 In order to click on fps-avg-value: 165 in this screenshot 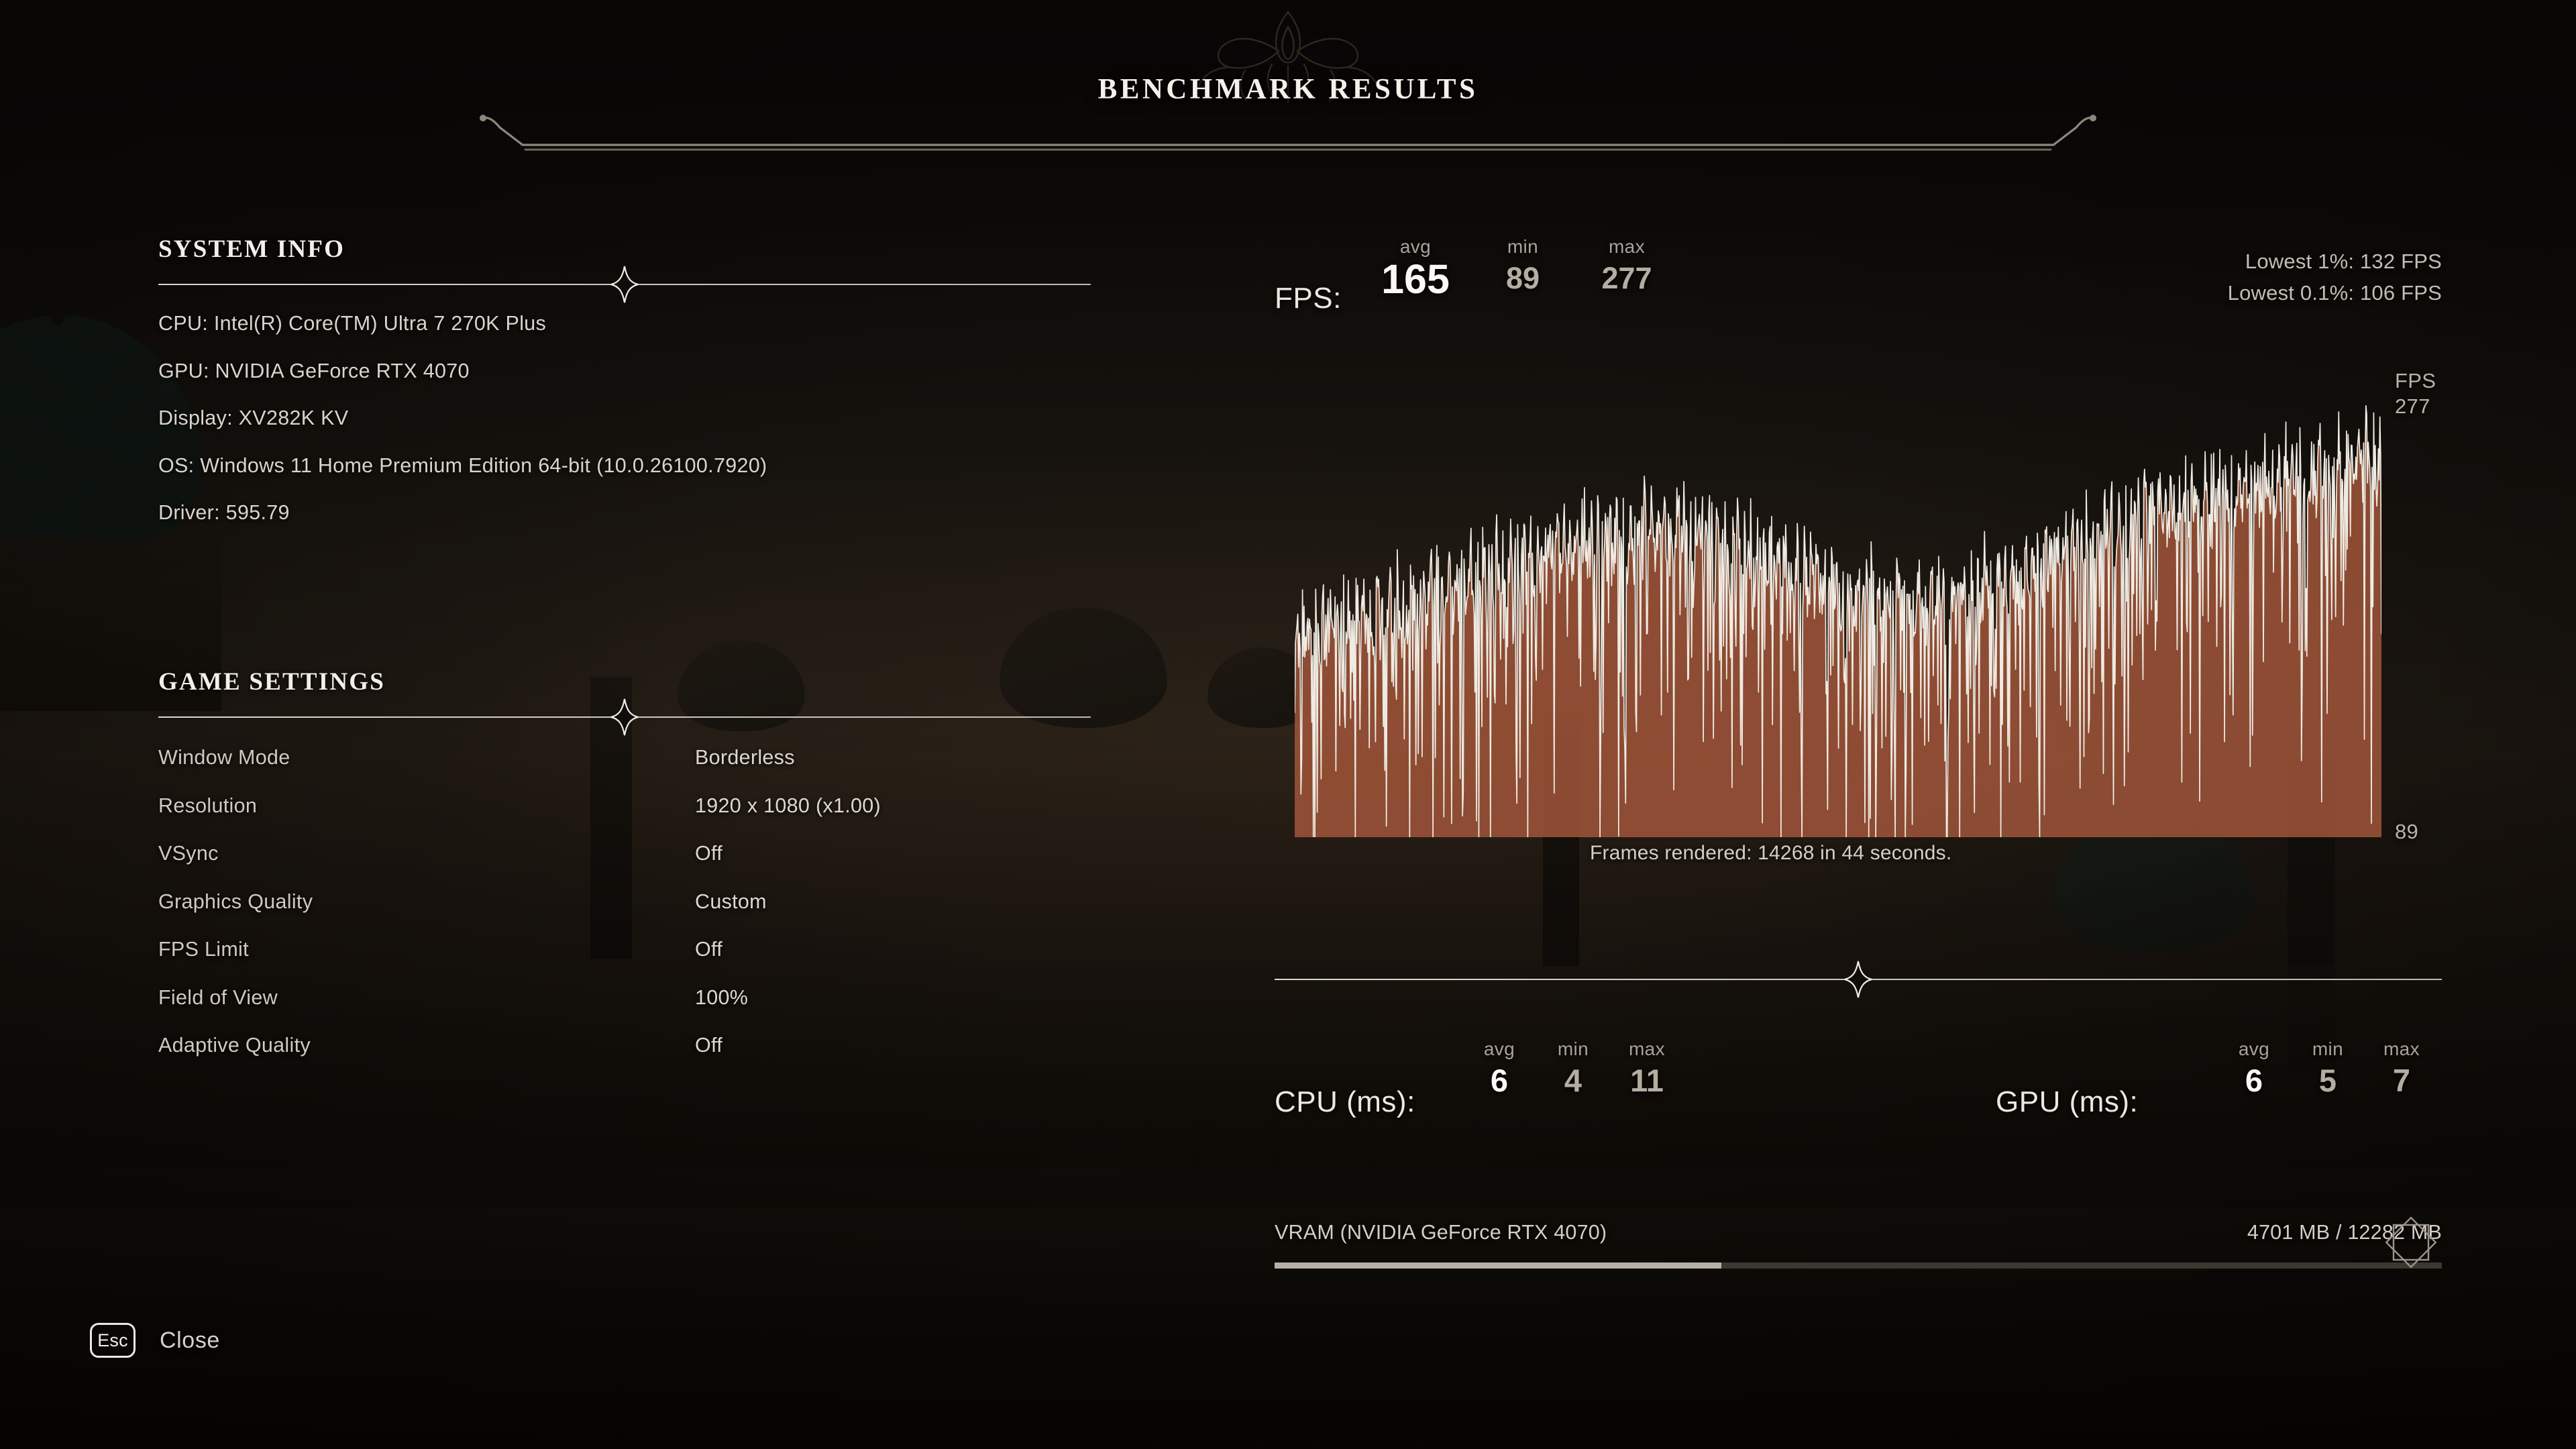, I will do `click(1415, 279)`.